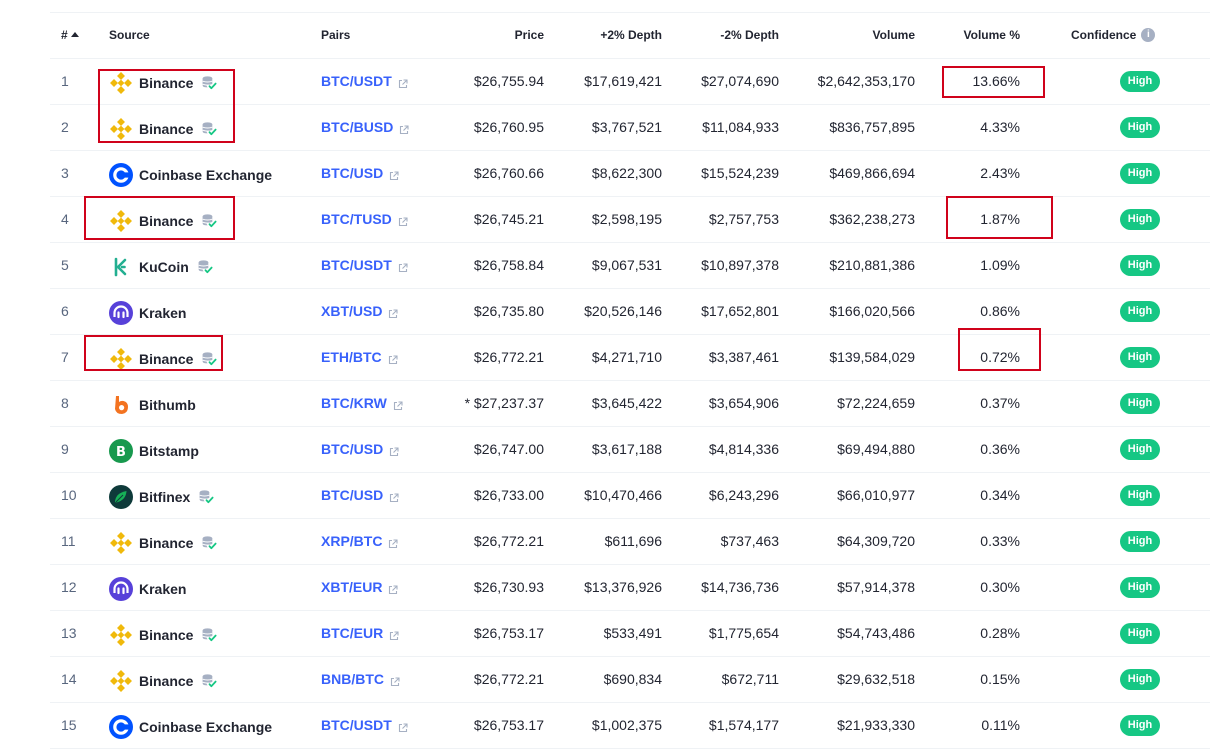 Image resolution: width=1210 pixels, height=749 pixels. Describe the element at coordinates (356, 219) in the screenshot. I see `pair-label: BTC/TUSD` at that location.